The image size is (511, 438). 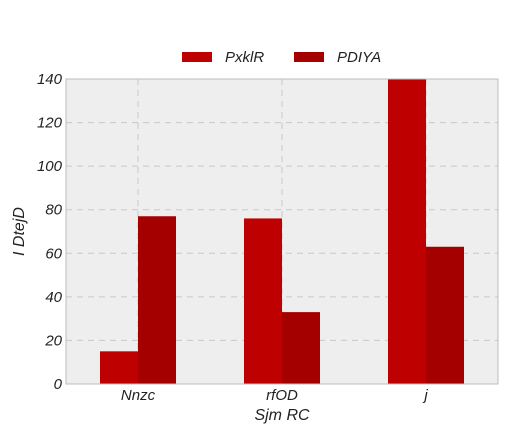 What do you see at coordinates (53, 340) in the screenshot?
I see `y-tick-label: 20` at bounding box center [53, 340].